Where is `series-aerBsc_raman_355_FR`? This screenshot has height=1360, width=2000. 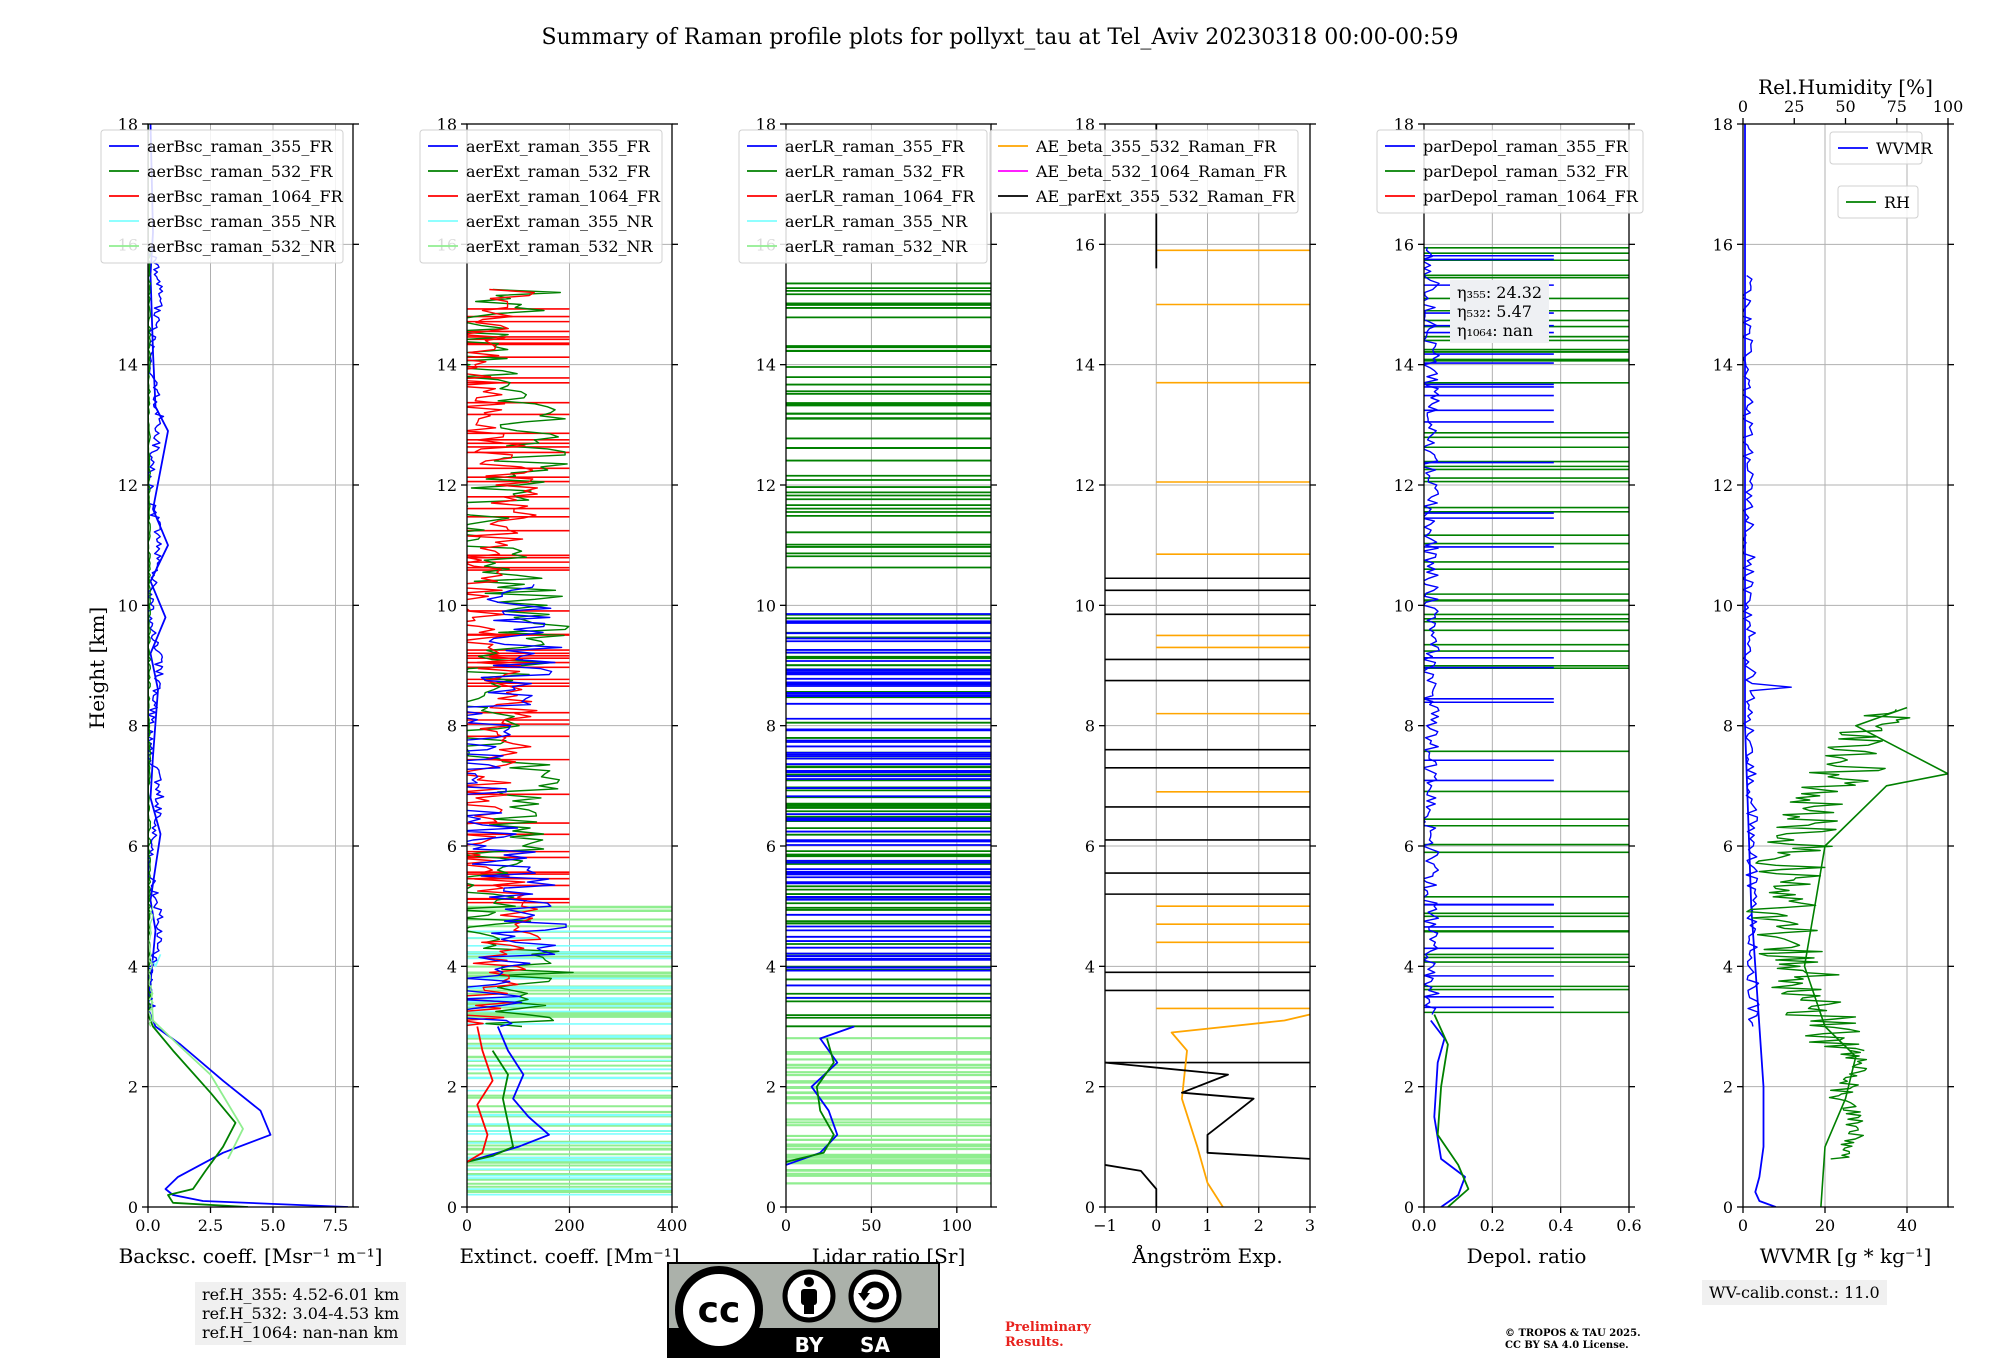 series-aerBsc_raman_355_FR is located at coordinates (248, 665).